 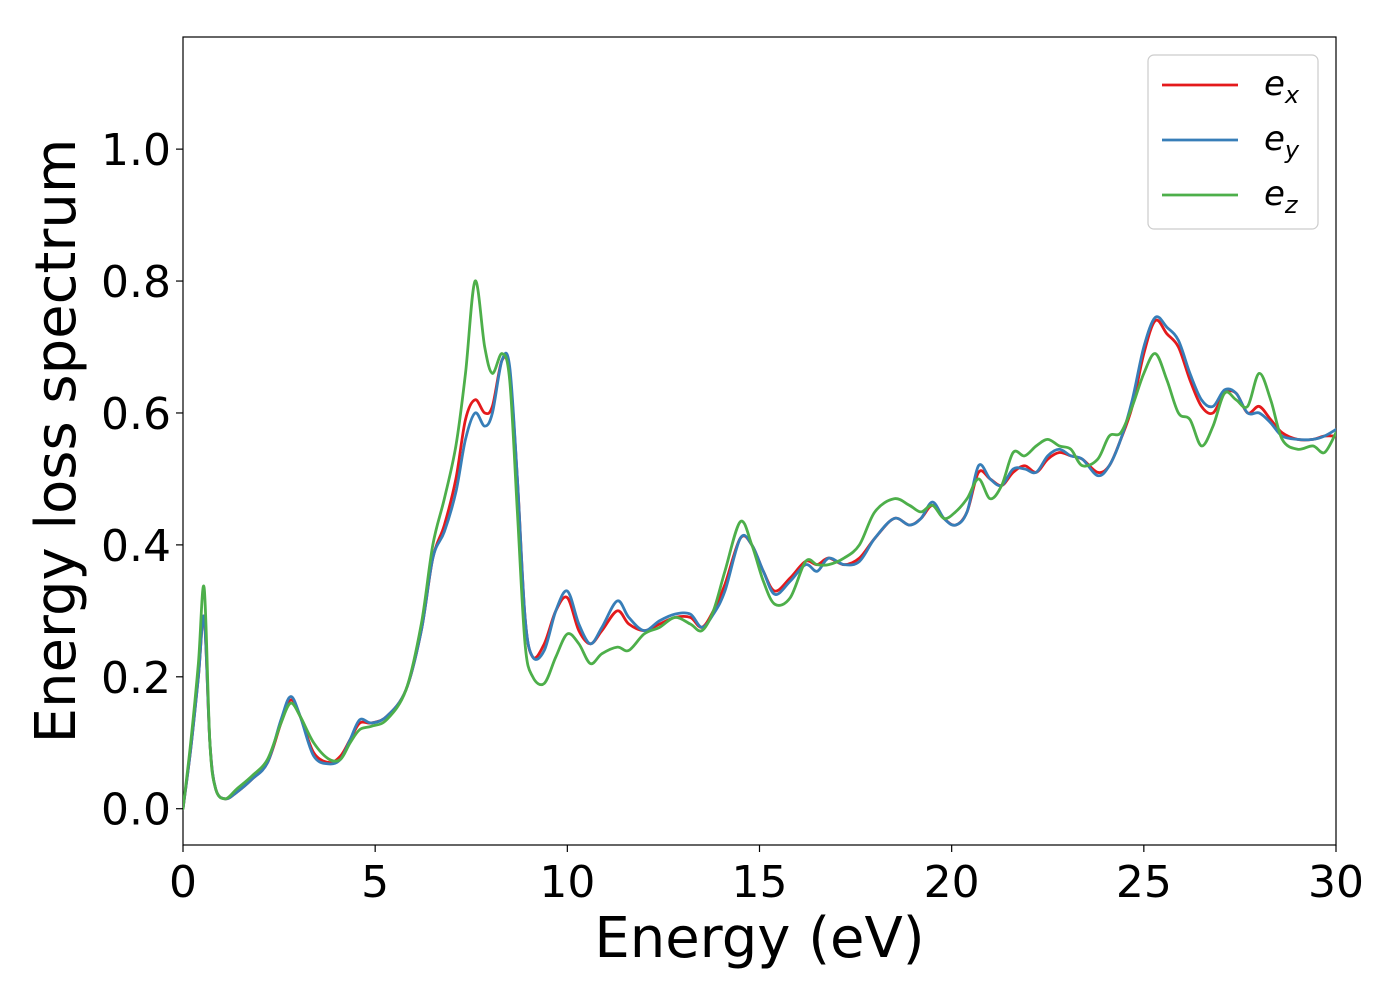 What do you see at coordinates (1144, 882) in the screenshot?
I see `x-tick-label: 25` at bounding box center [1144, 882].